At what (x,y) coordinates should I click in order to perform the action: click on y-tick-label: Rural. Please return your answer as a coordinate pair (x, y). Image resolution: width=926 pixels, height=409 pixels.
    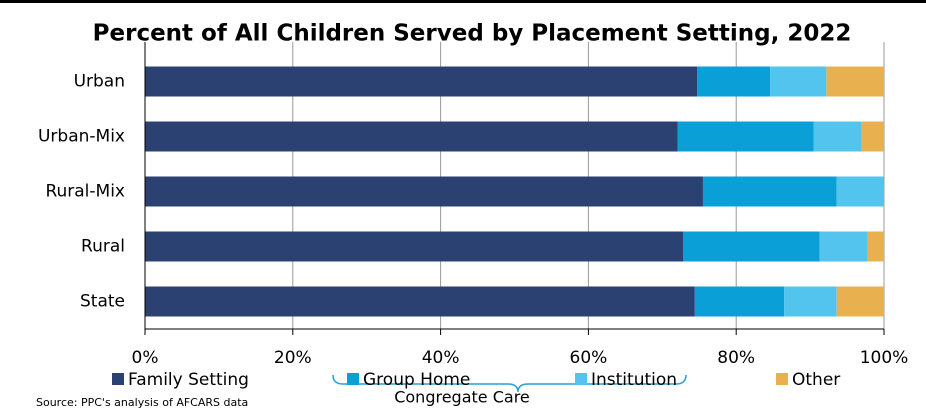
    Looking at the image, I should click on (103, 247).